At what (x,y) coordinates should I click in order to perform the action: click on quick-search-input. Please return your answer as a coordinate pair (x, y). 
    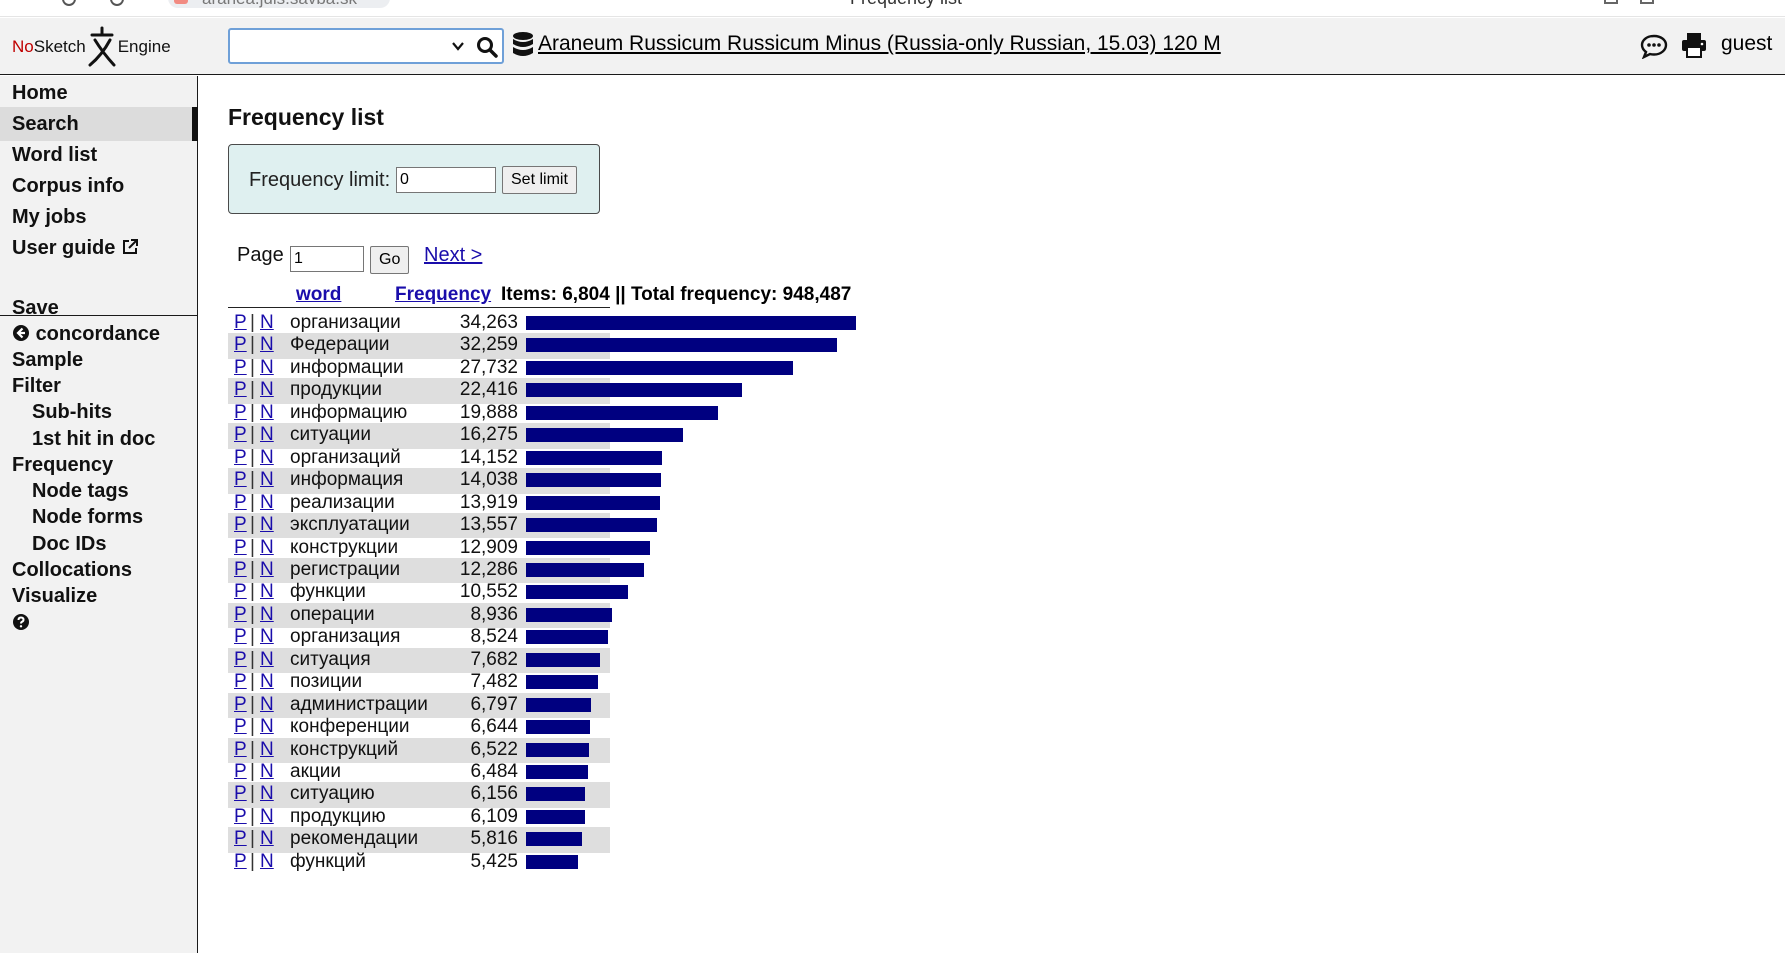
    Looking at the image, I should click on (366, 46).